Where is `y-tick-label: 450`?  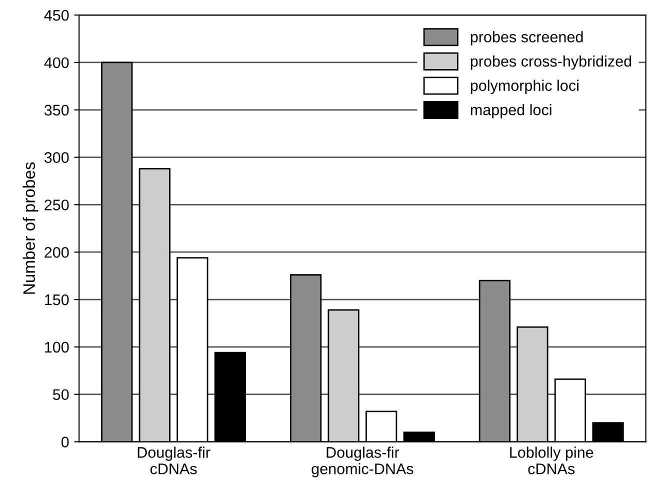 y-tick-label: 450 is located at coordinates (56, 15).